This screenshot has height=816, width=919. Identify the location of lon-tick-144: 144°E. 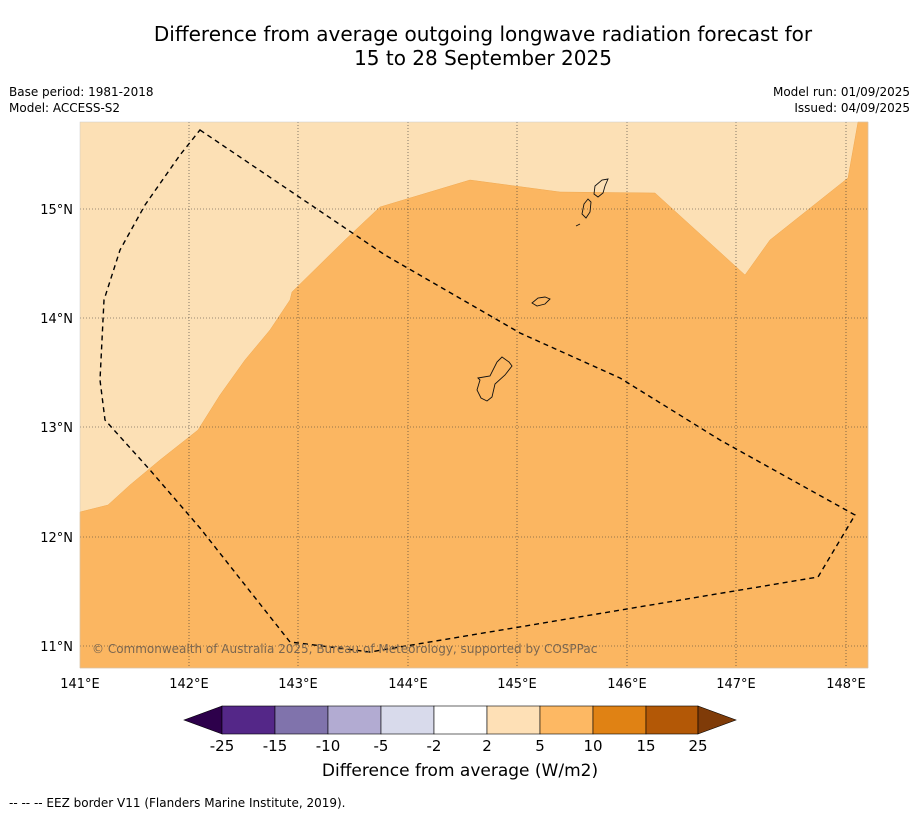
(408, 684).